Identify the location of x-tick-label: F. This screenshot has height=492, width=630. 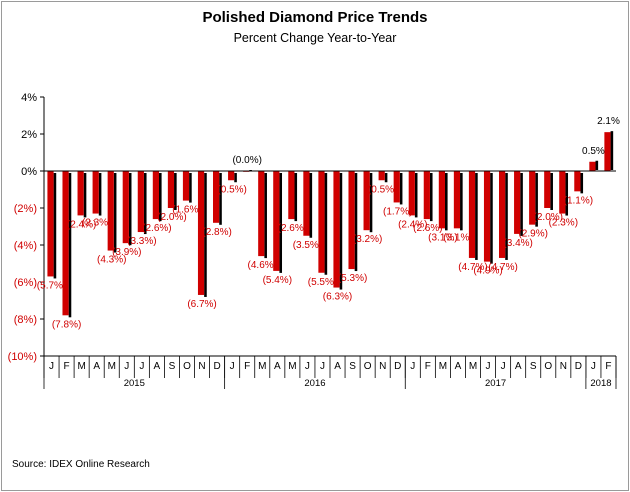
(608, 366).